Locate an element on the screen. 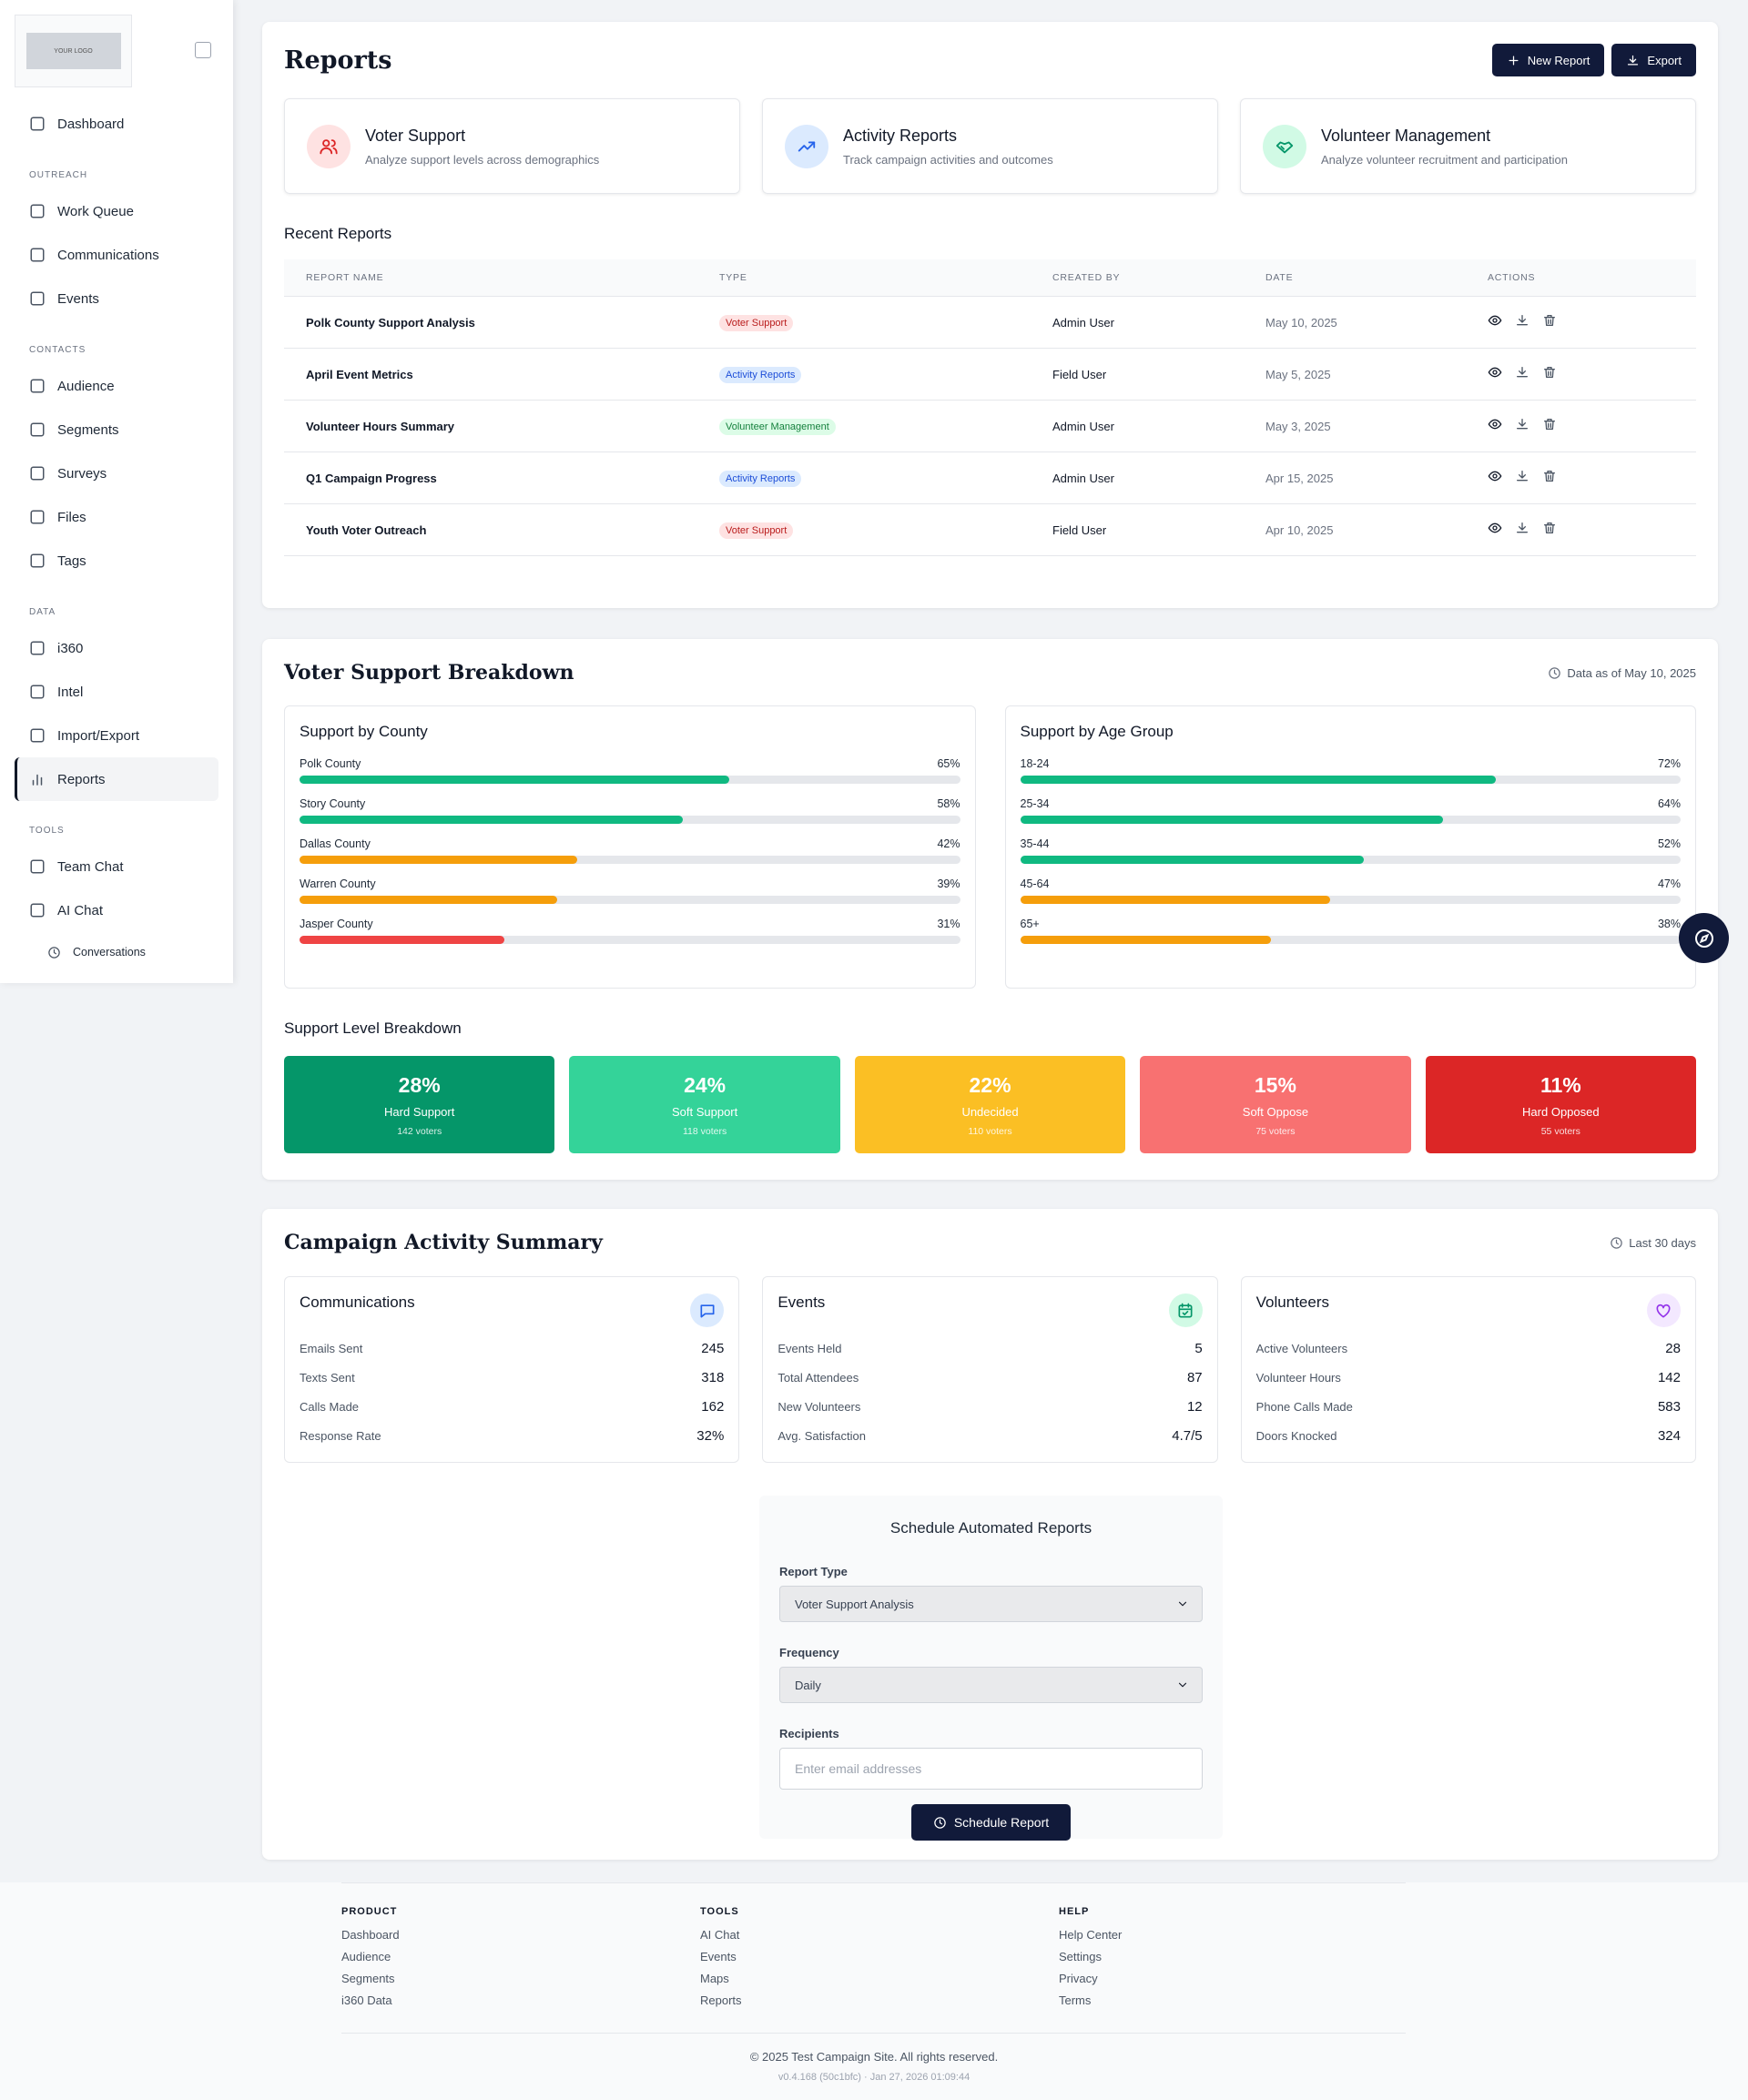  nav-item: Tags is located at coordinates (116, 561).